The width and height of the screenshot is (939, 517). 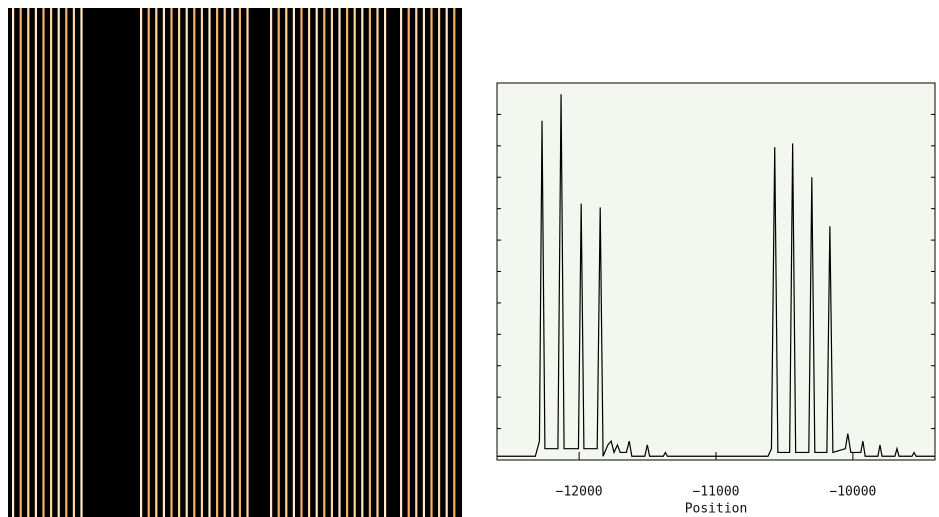 What do you see at coordinates (716, 509) in the screenshot?
I see `x-axis-label: Position` at bounding box center [716, 509].